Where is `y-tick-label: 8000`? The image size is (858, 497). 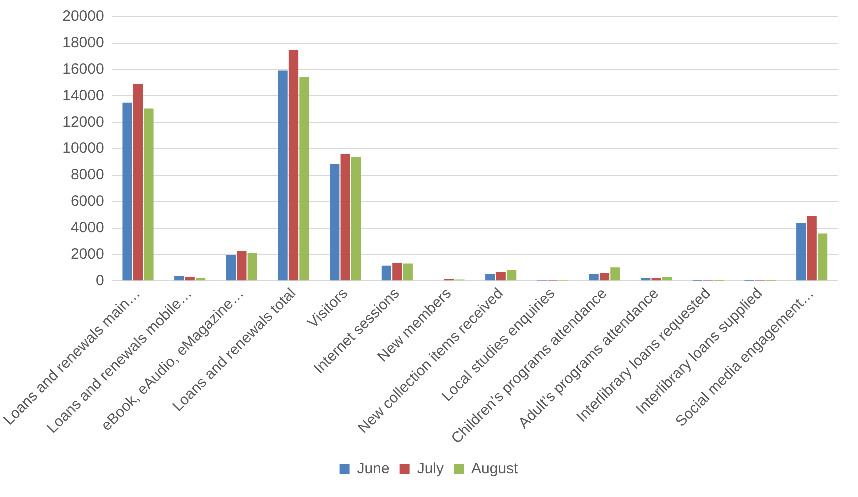 y-tick-label: 8000 is located at coordinates (87, 175).